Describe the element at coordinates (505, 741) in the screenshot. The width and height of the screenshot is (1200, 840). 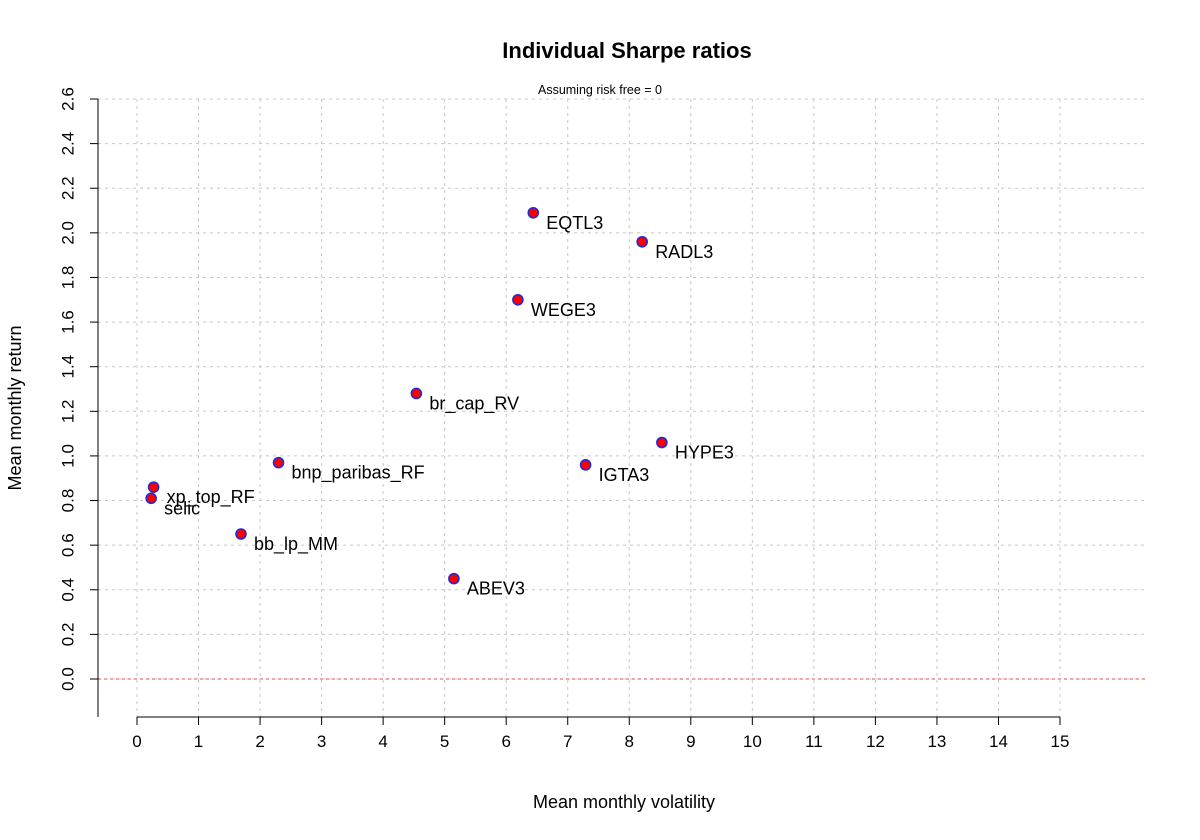
I see `x-tick-label: 6` at that location.